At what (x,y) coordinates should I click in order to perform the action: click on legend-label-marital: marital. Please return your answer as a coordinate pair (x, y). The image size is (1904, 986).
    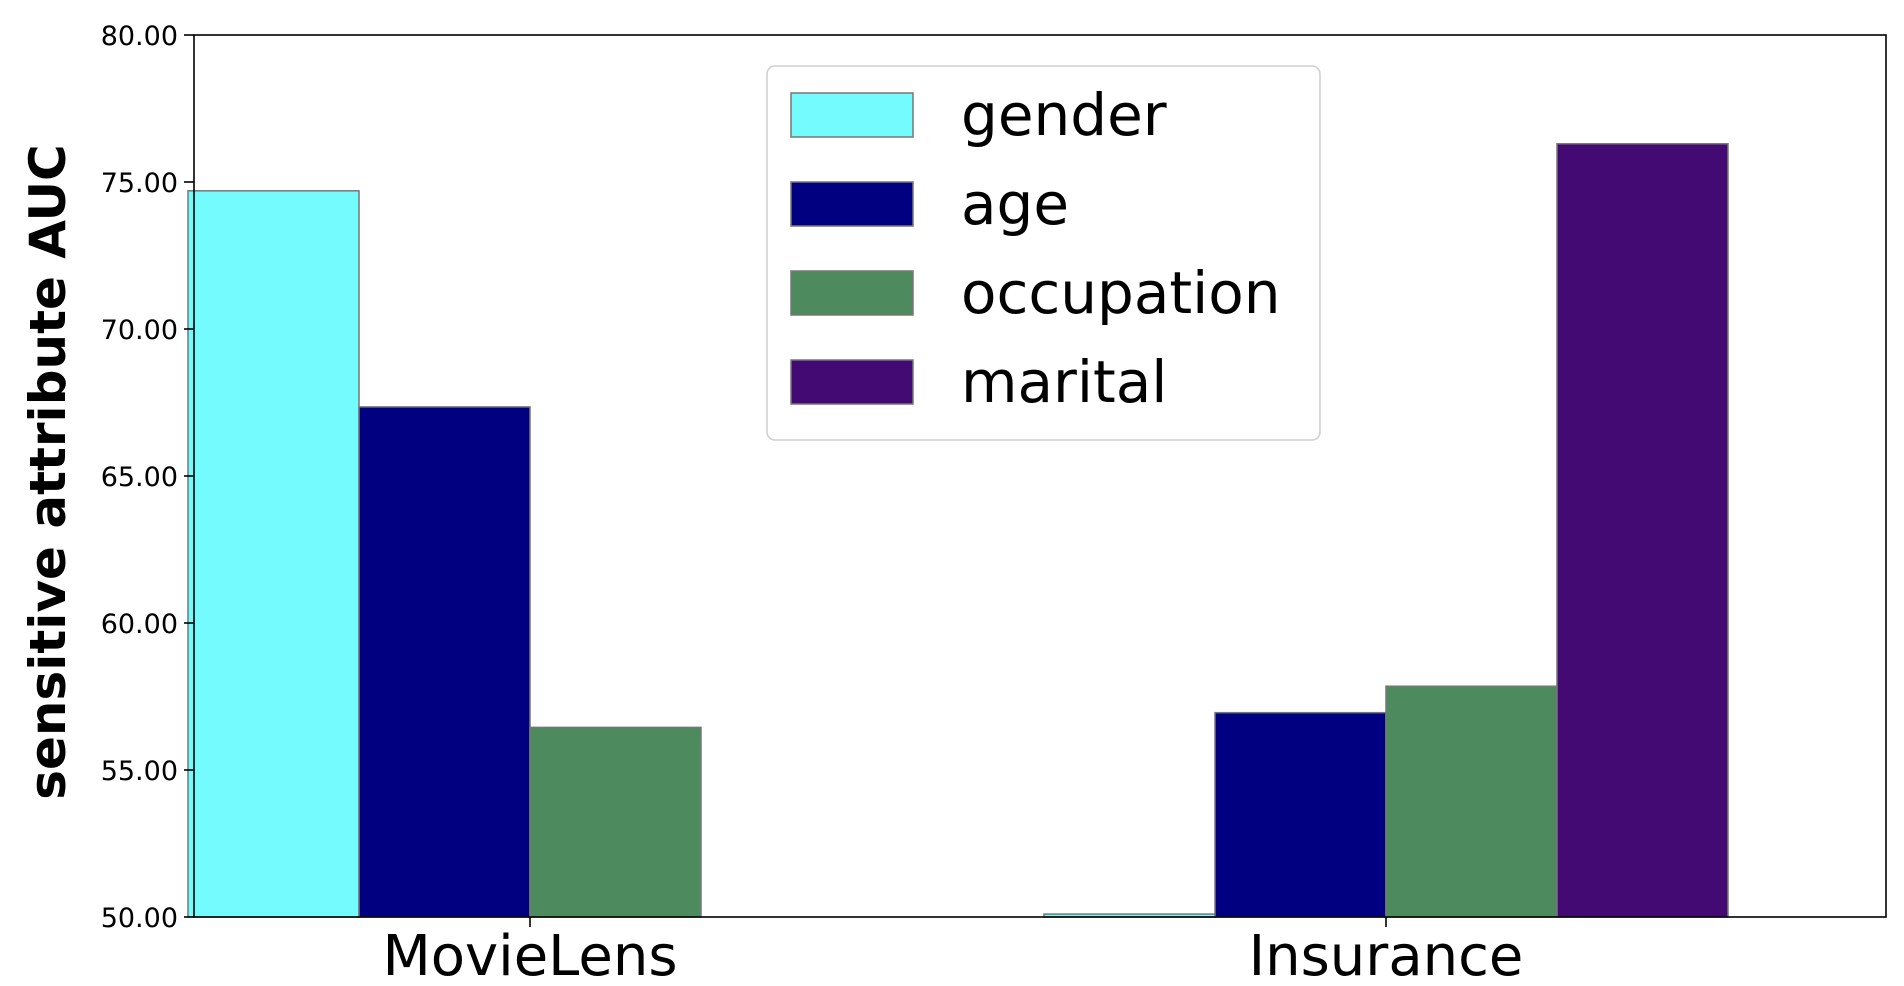
    Looking at the image, I should click on (1064, 382).